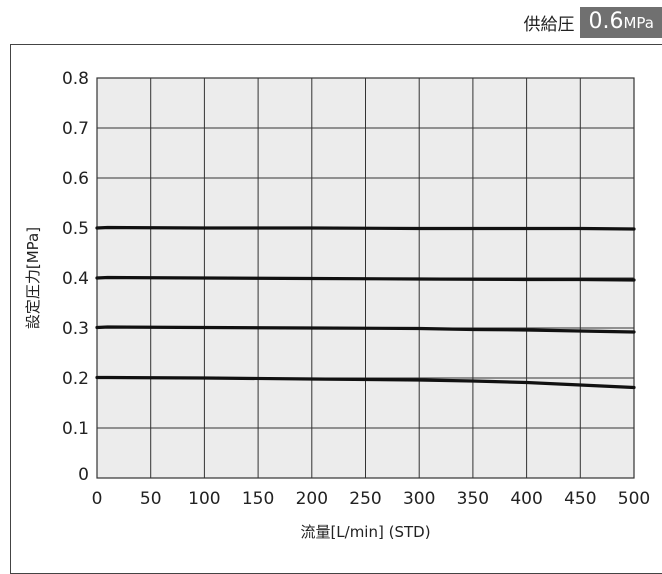 Image resolution: width=662 pixels, height=574 pixels. What do you see at coordinates (75, 179) in the screenshot?
I see `y-tick-label: 0.6` at bounding box center [75, 179].